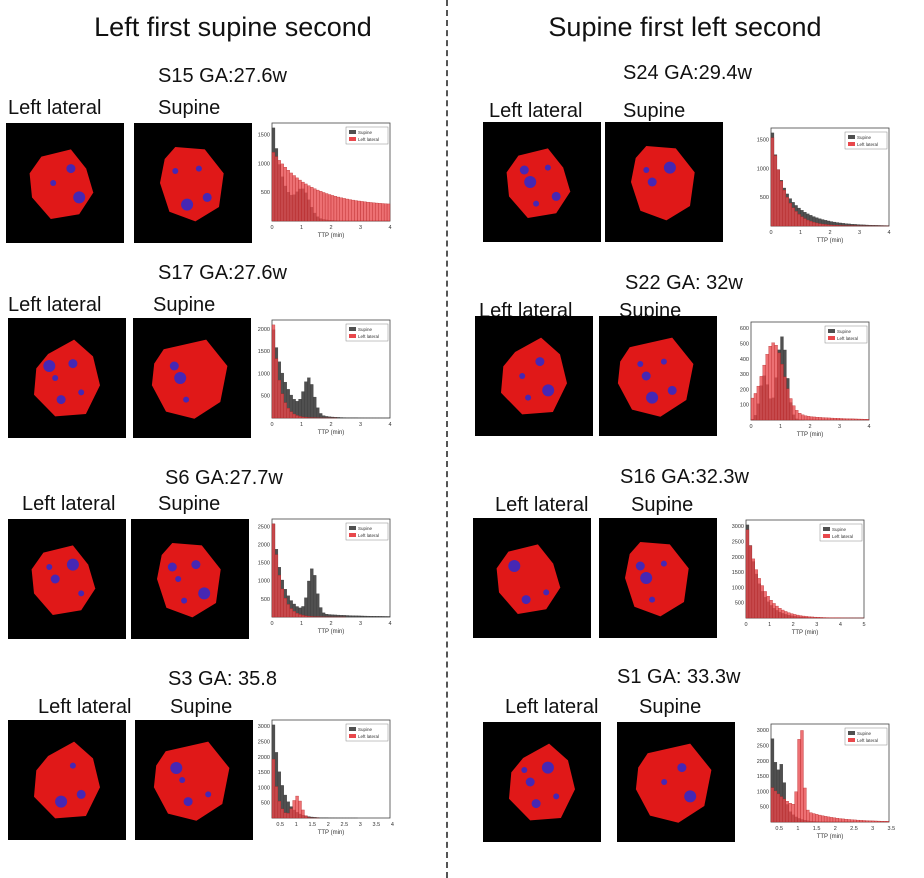  I want to click on x-tick-label: 1, so click(296, 825).